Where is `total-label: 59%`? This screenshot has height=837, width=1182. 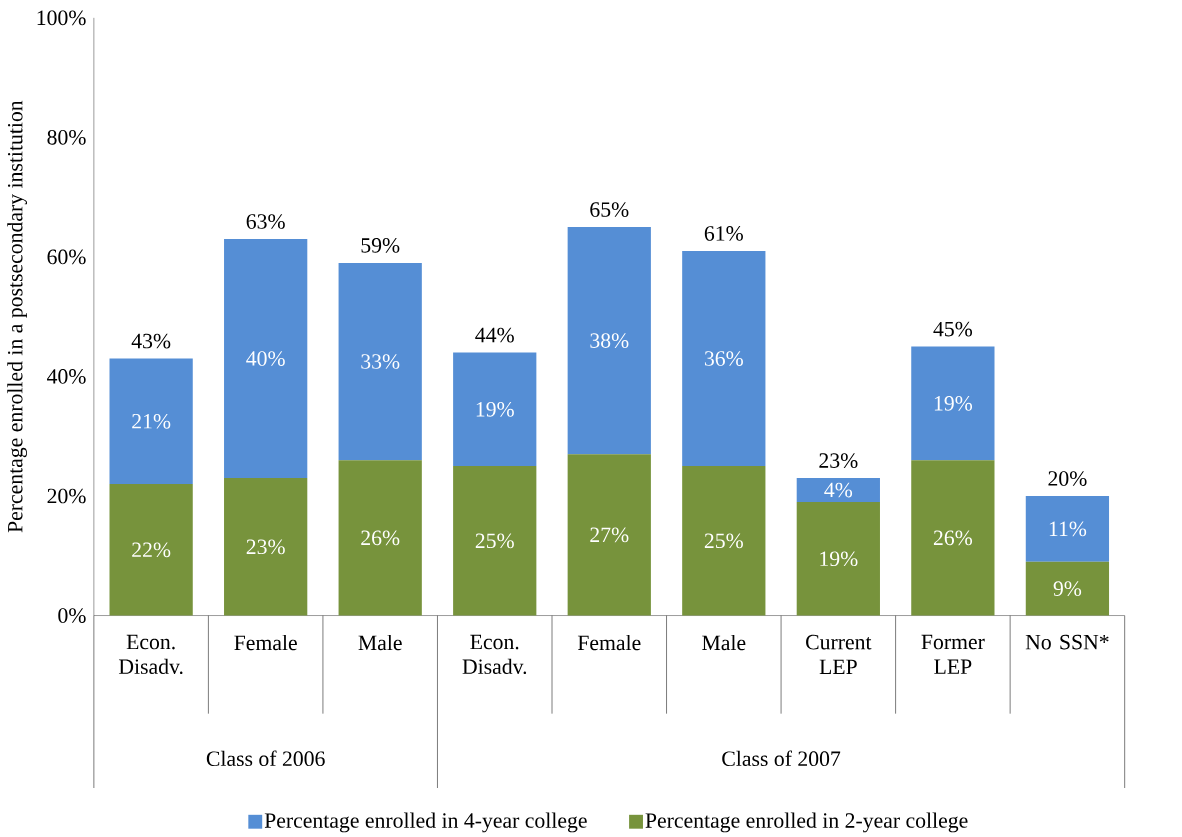
total-label: 59% is located at coordinates (380, 245).